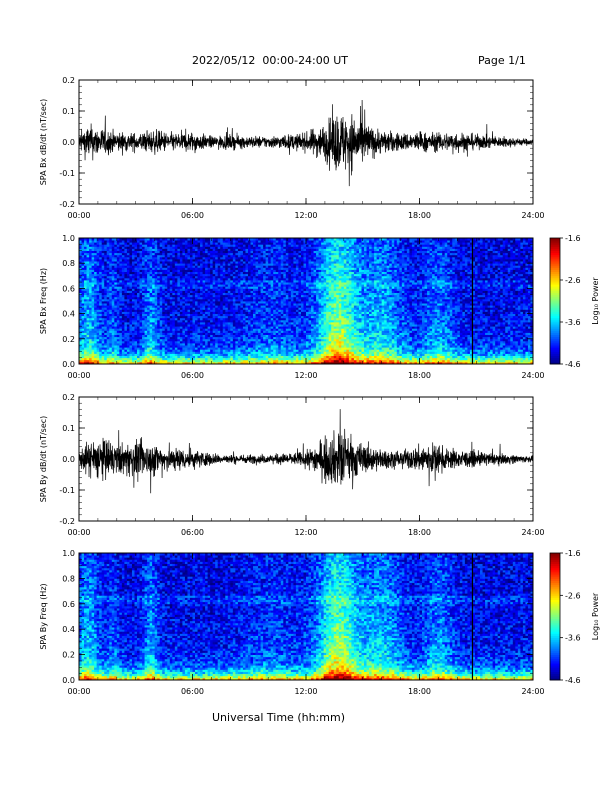  What do you see at coordinates (78, 215) in the screenshot?
I see `x-tick-label: 00:00` at bounding box center [78, 215].